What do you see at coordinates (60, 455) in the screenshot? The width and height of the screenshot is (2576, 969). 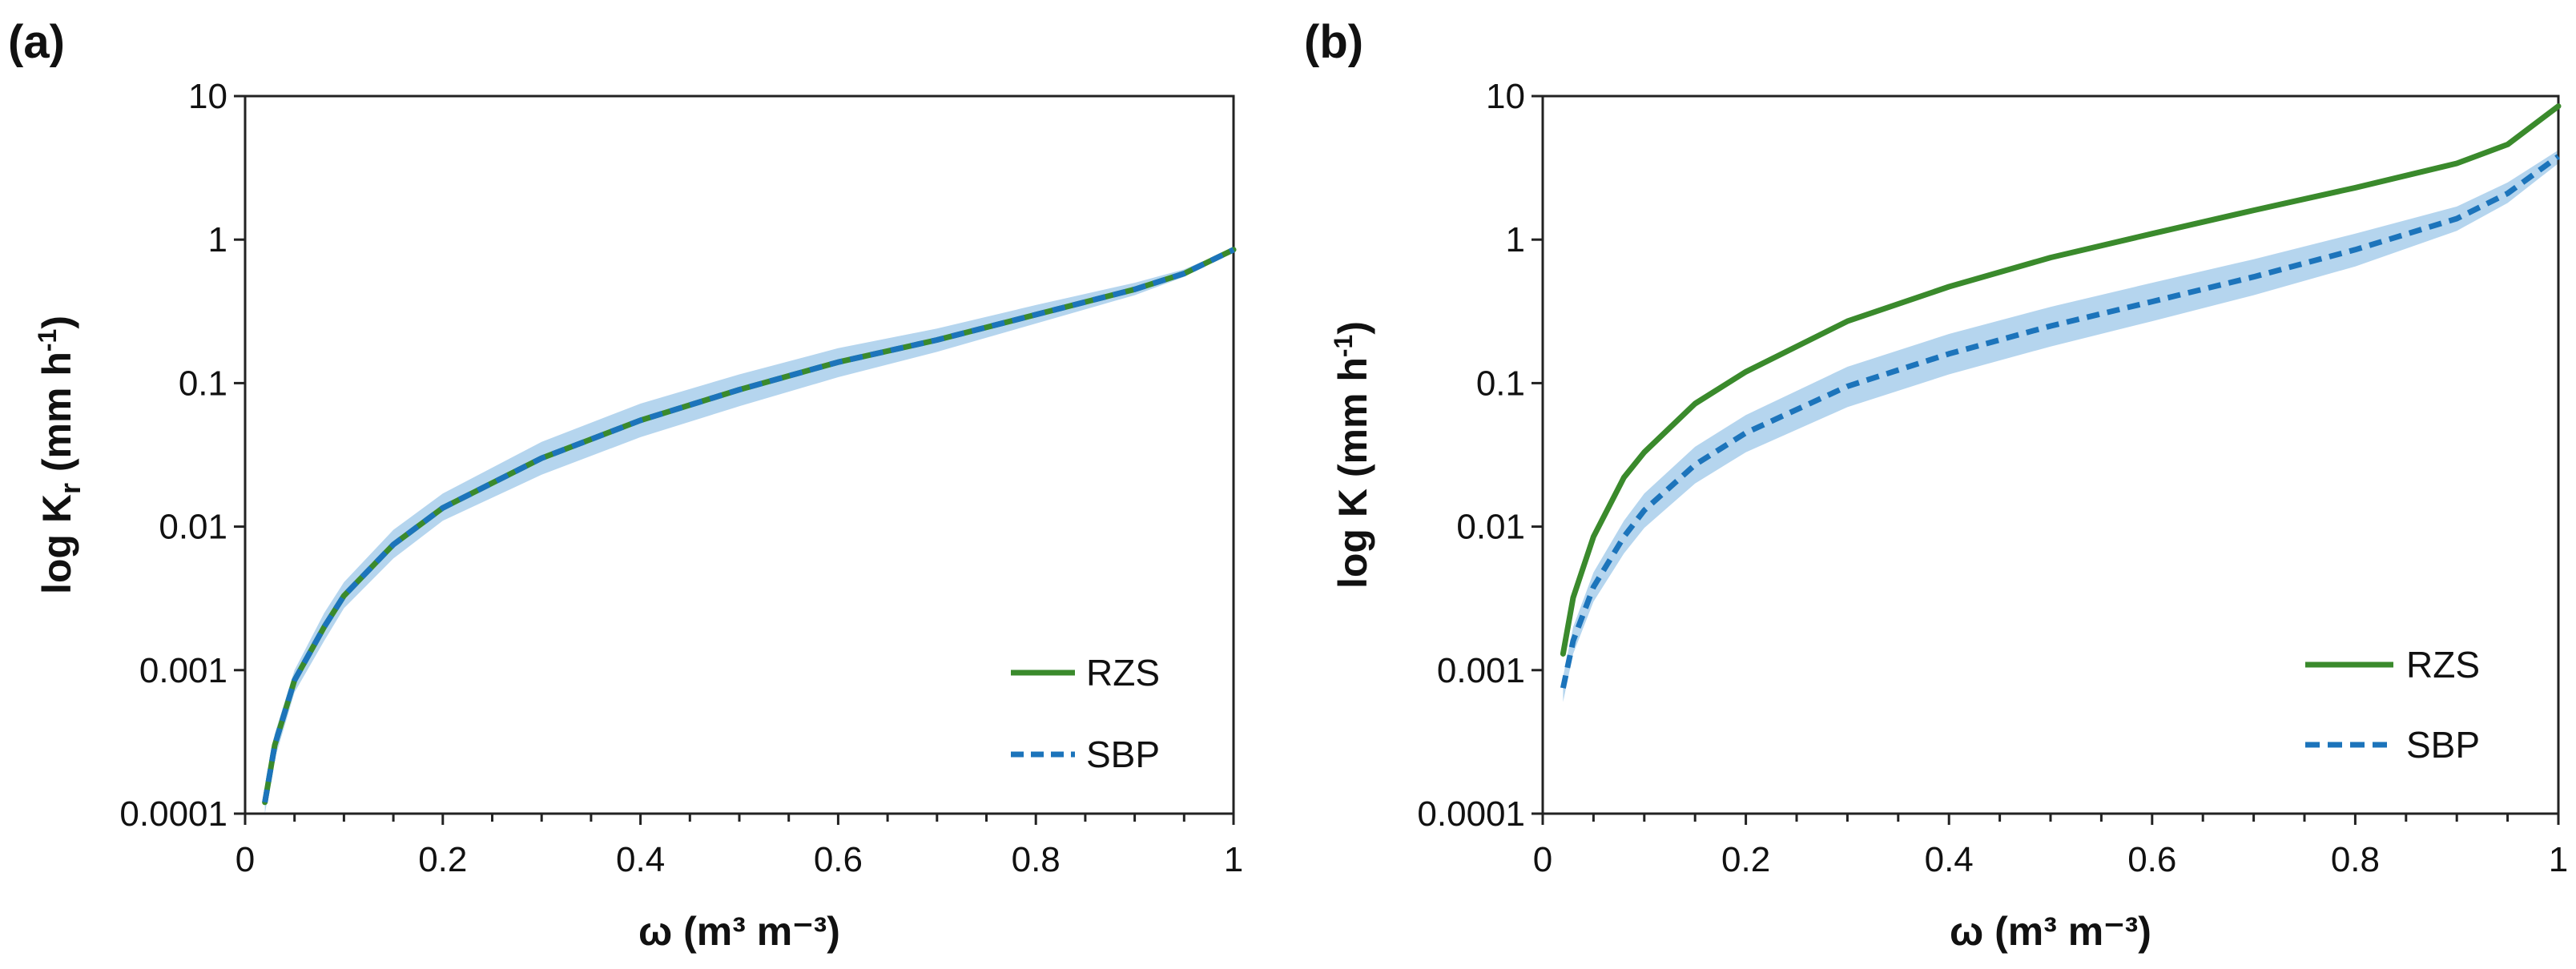 I see `y-axis-title-a: log Kr (mm h-1)` at bounding box center [60, 455].